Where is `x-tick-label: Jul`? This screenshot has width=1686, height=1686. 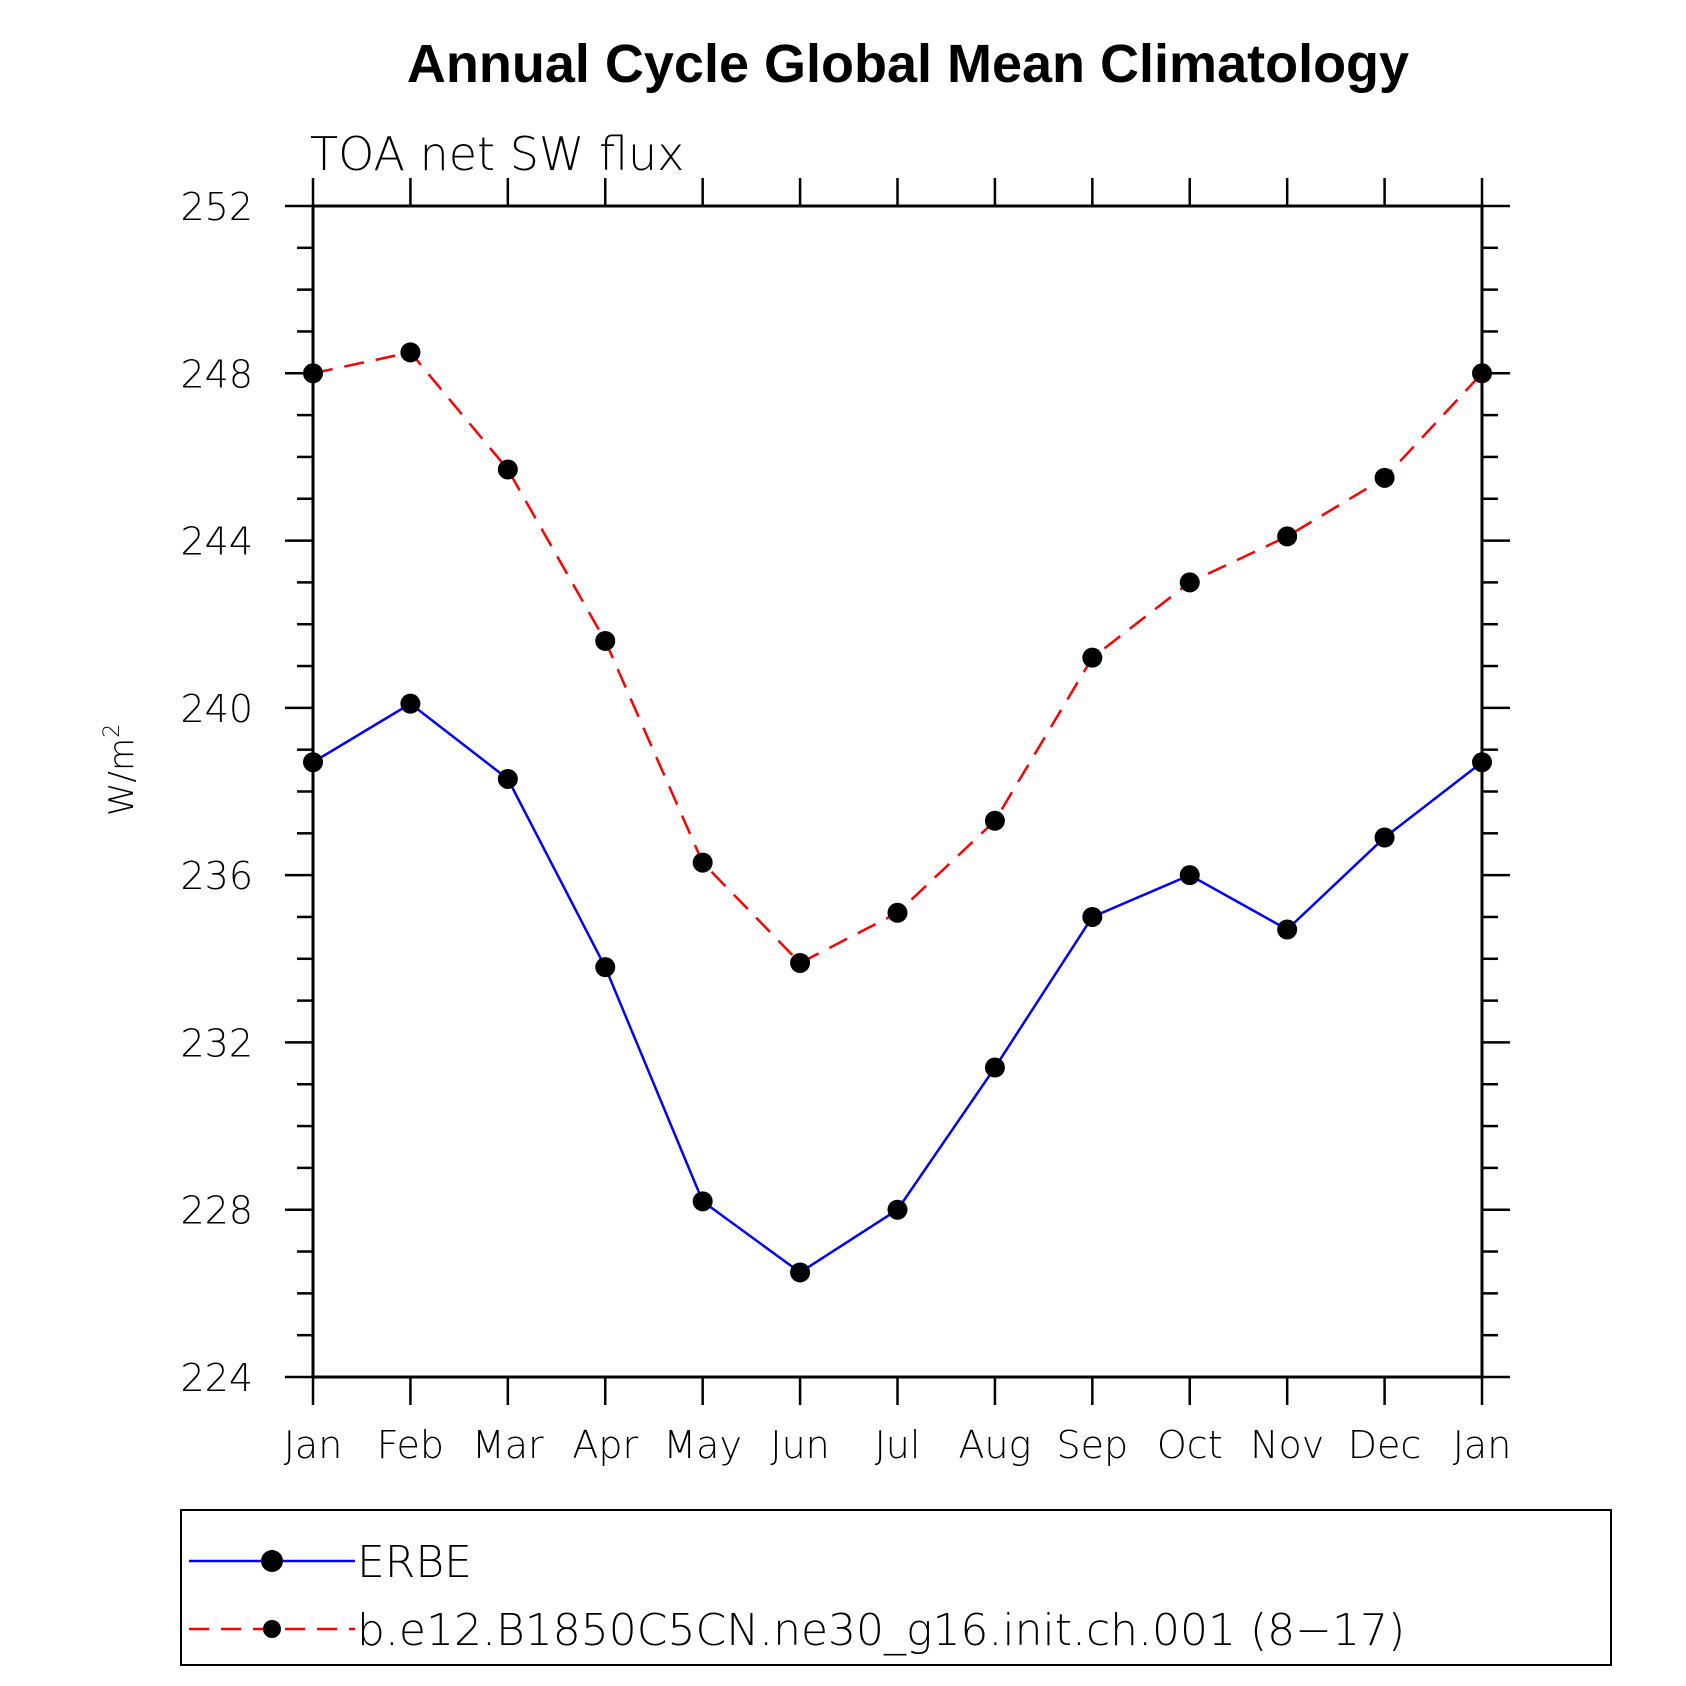
x-tick-label: Jul is located at coordinates (898, 1445).